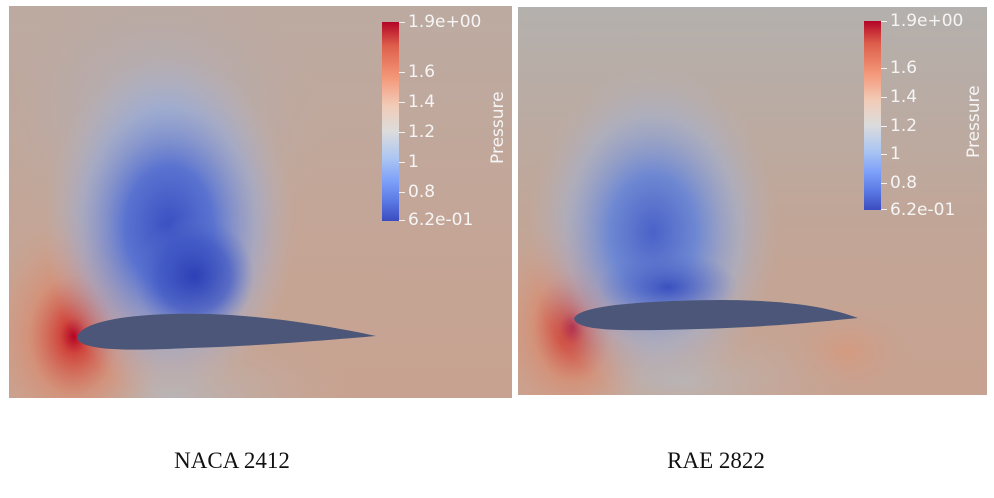 The image size is (994, 498). What do you see at coordinates (232, 460) in the screenshot?
I see `naca-2412-caption: NACA 2412` at bounding box center [232, 460].